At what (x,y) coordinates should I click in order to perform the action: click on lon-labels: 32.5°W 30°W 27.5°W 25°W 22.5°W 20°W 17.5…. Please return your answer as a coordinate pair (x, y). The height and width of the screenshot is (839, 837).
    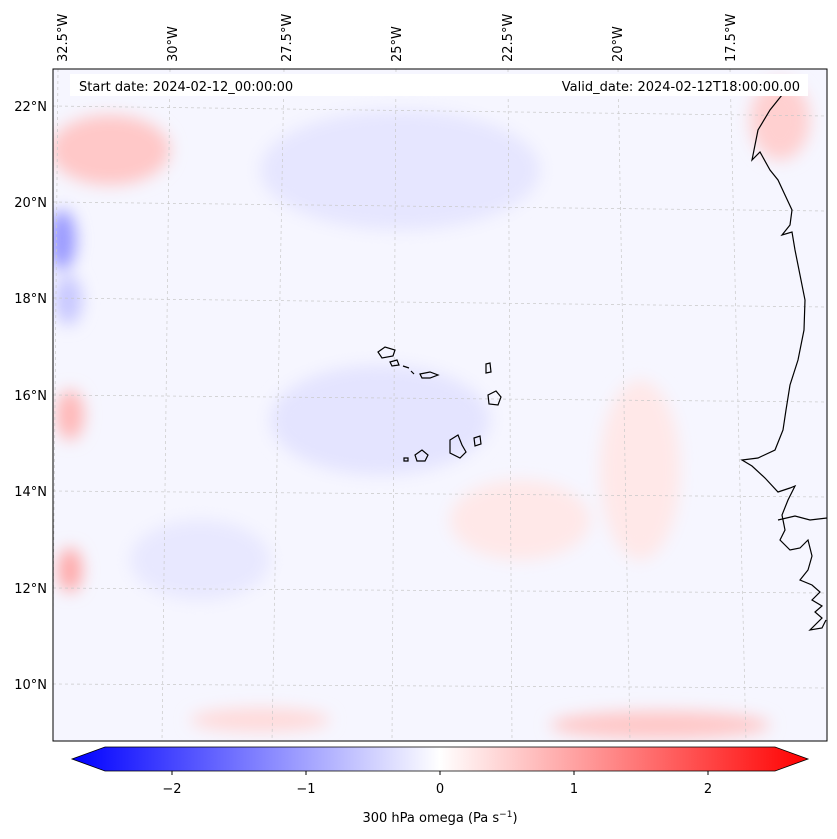
    Looking at the image, I should click on (397, 38).